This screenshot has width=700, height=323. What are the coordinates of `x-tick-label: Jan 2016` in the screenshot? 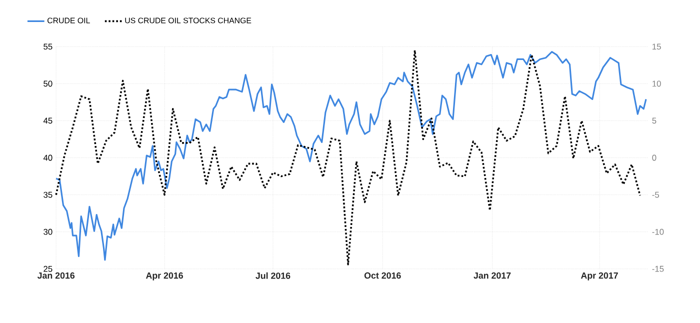 It's located at (56, 275).